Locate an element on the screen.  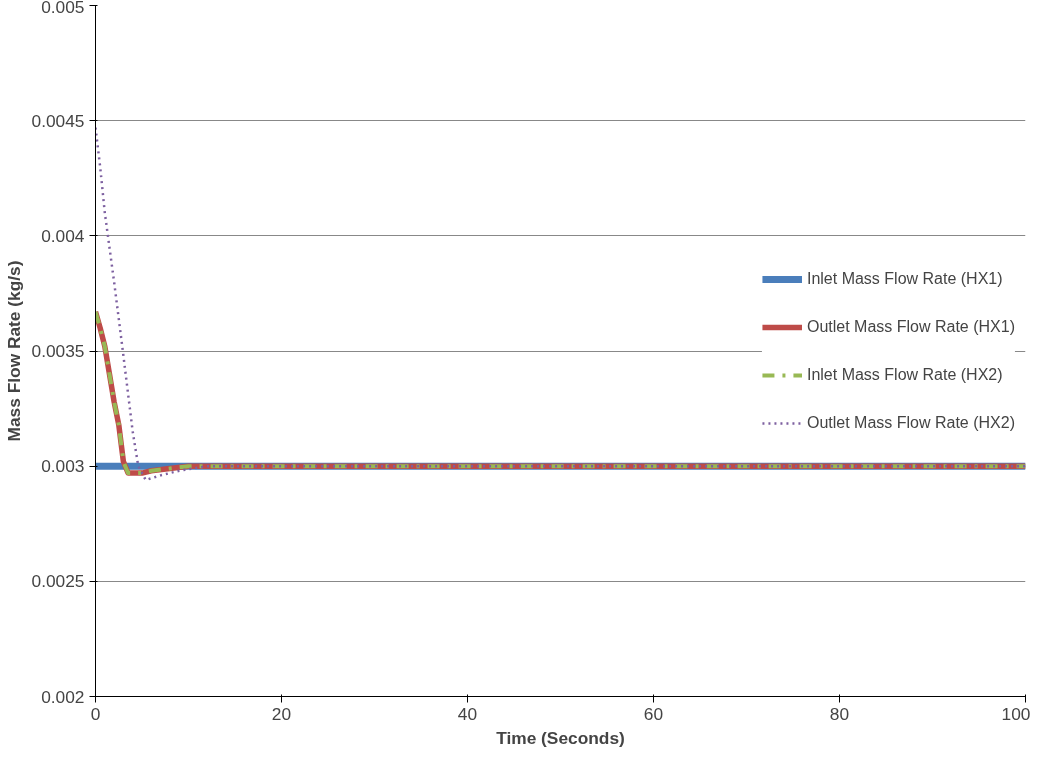
y-tick-label: 0.0035 is located at coordinates (58, 351).